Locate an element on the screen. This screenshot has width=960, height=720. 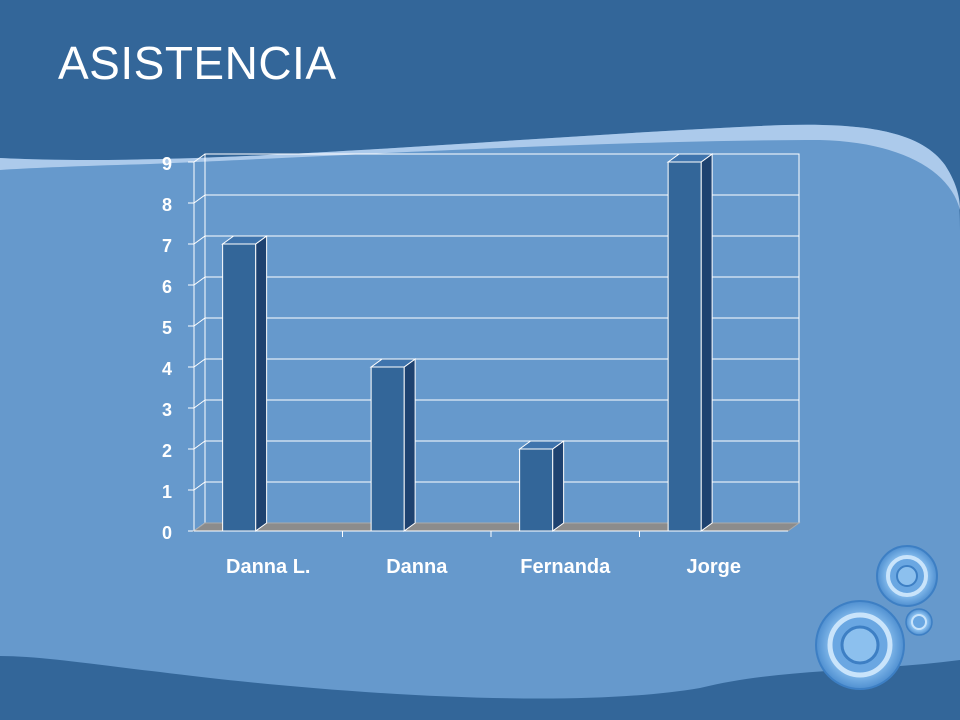
y-tick-label: 7 is located at coordinates (167, 246).